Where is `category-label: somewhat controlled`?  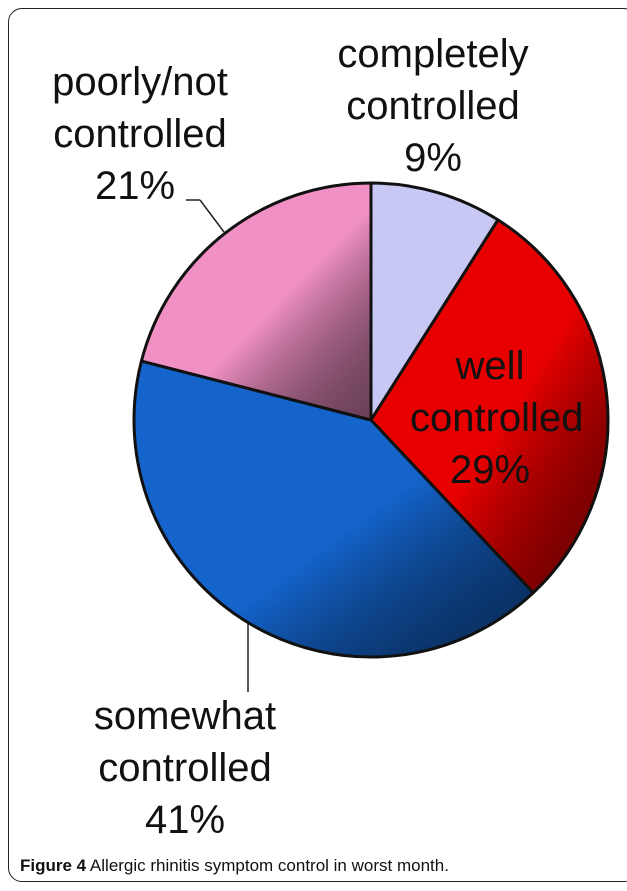
category-label: somewhat controlled is located at coordinates (185, 742).